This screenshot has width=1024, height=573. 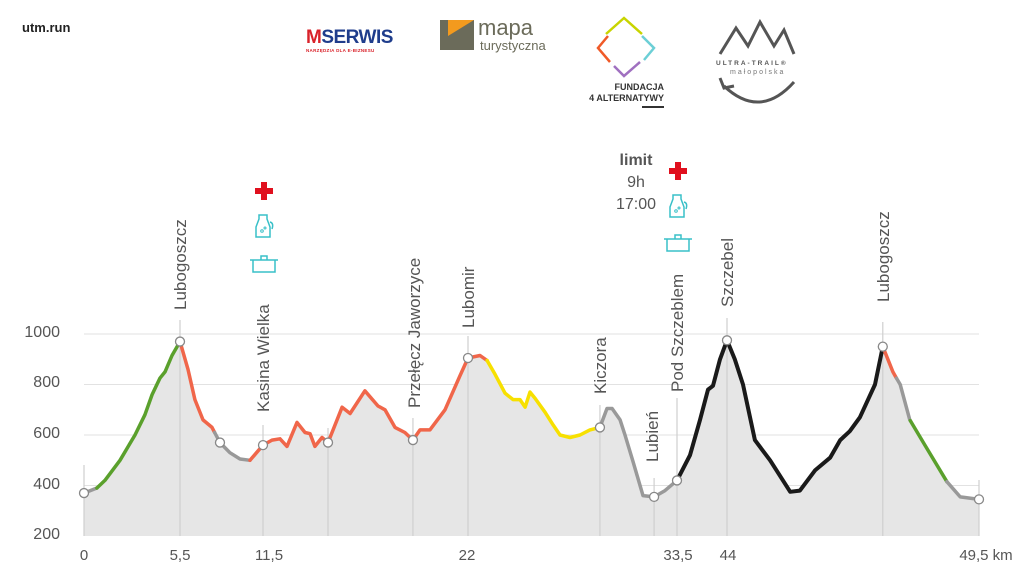 I want to click on y-tick-label: 800, so click(x=46, y=382).